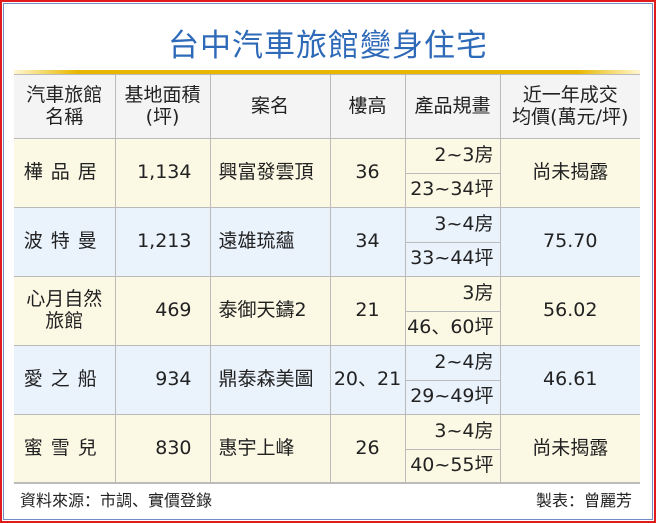 This screenshot has width=656, height=523. Describe the element at coordinates (452, 397) in the screenshot. I see `cell-size: 29~49坪` at that location.